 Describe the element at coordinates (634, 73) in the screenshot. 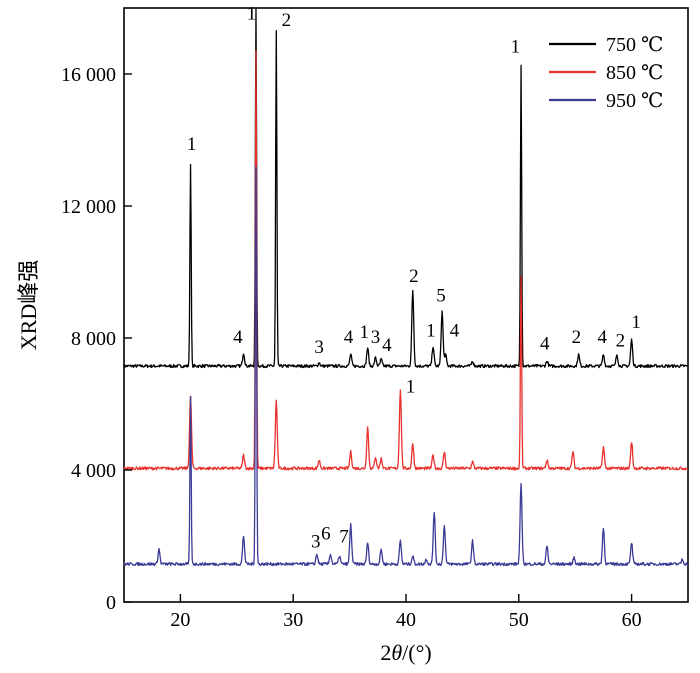

I see `legend-label-850: 850 ℃` at that location.